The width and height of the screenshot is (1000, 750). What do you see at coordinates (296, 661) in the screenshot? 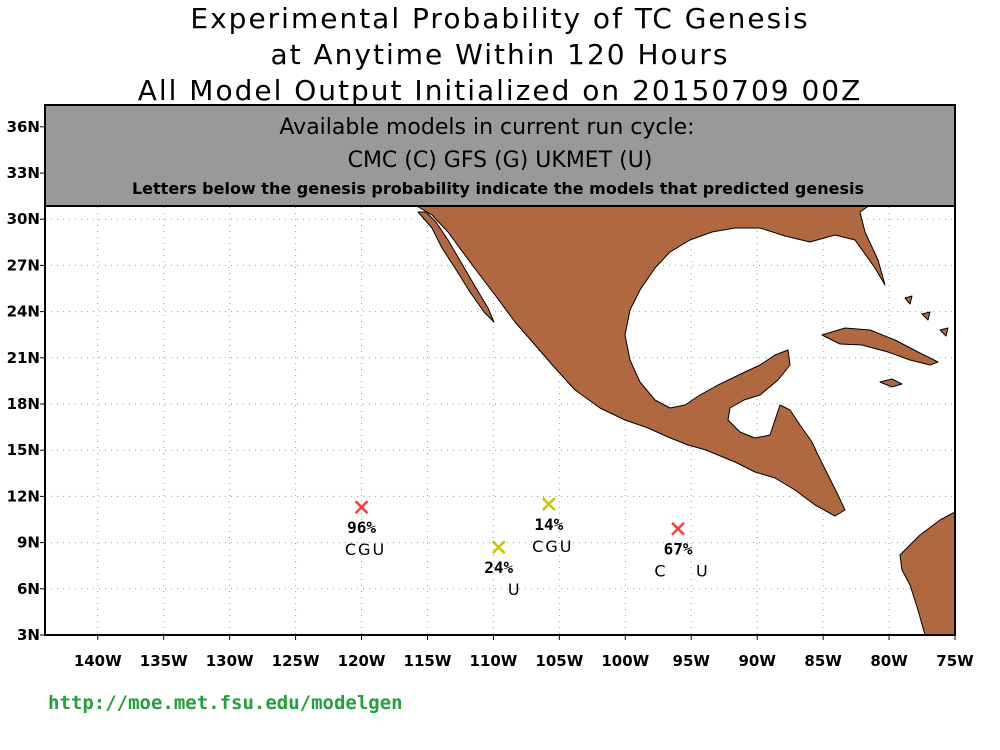
I see `lon-label: 125W` at bounding box center [296, 661].